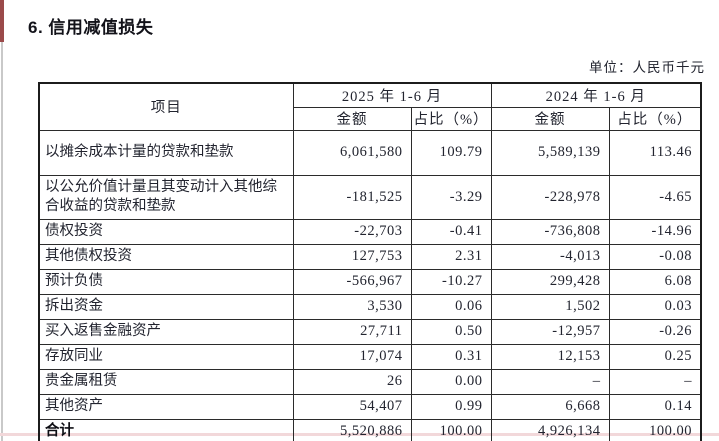 Image resolution: width=719 pixels, height=441 pixels. What do you see at coordinates (2, 21) in the screenshot?
I see `left-edge-red-artifact` at bounding box center [2, 21].